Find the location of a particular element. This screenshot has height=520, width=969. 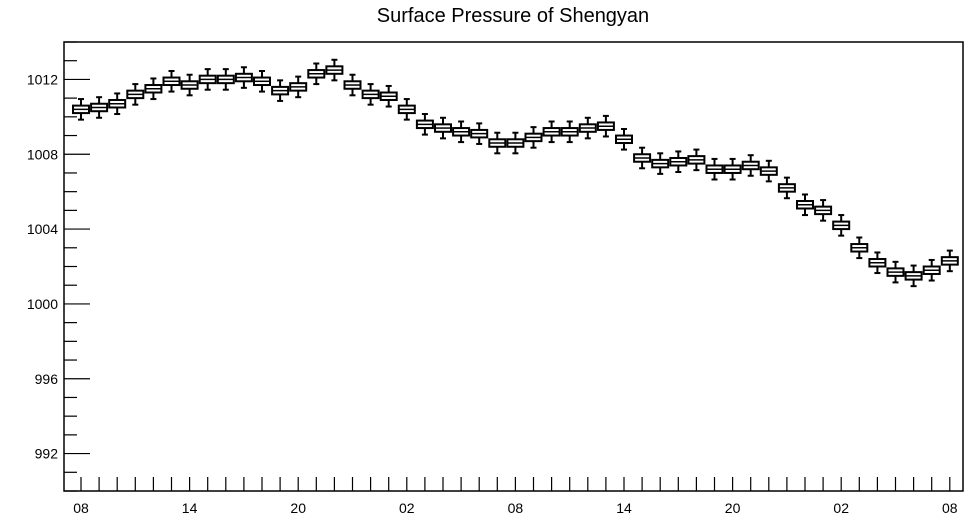

y-tick-label: 1008 is located at coordinates (42, 154).